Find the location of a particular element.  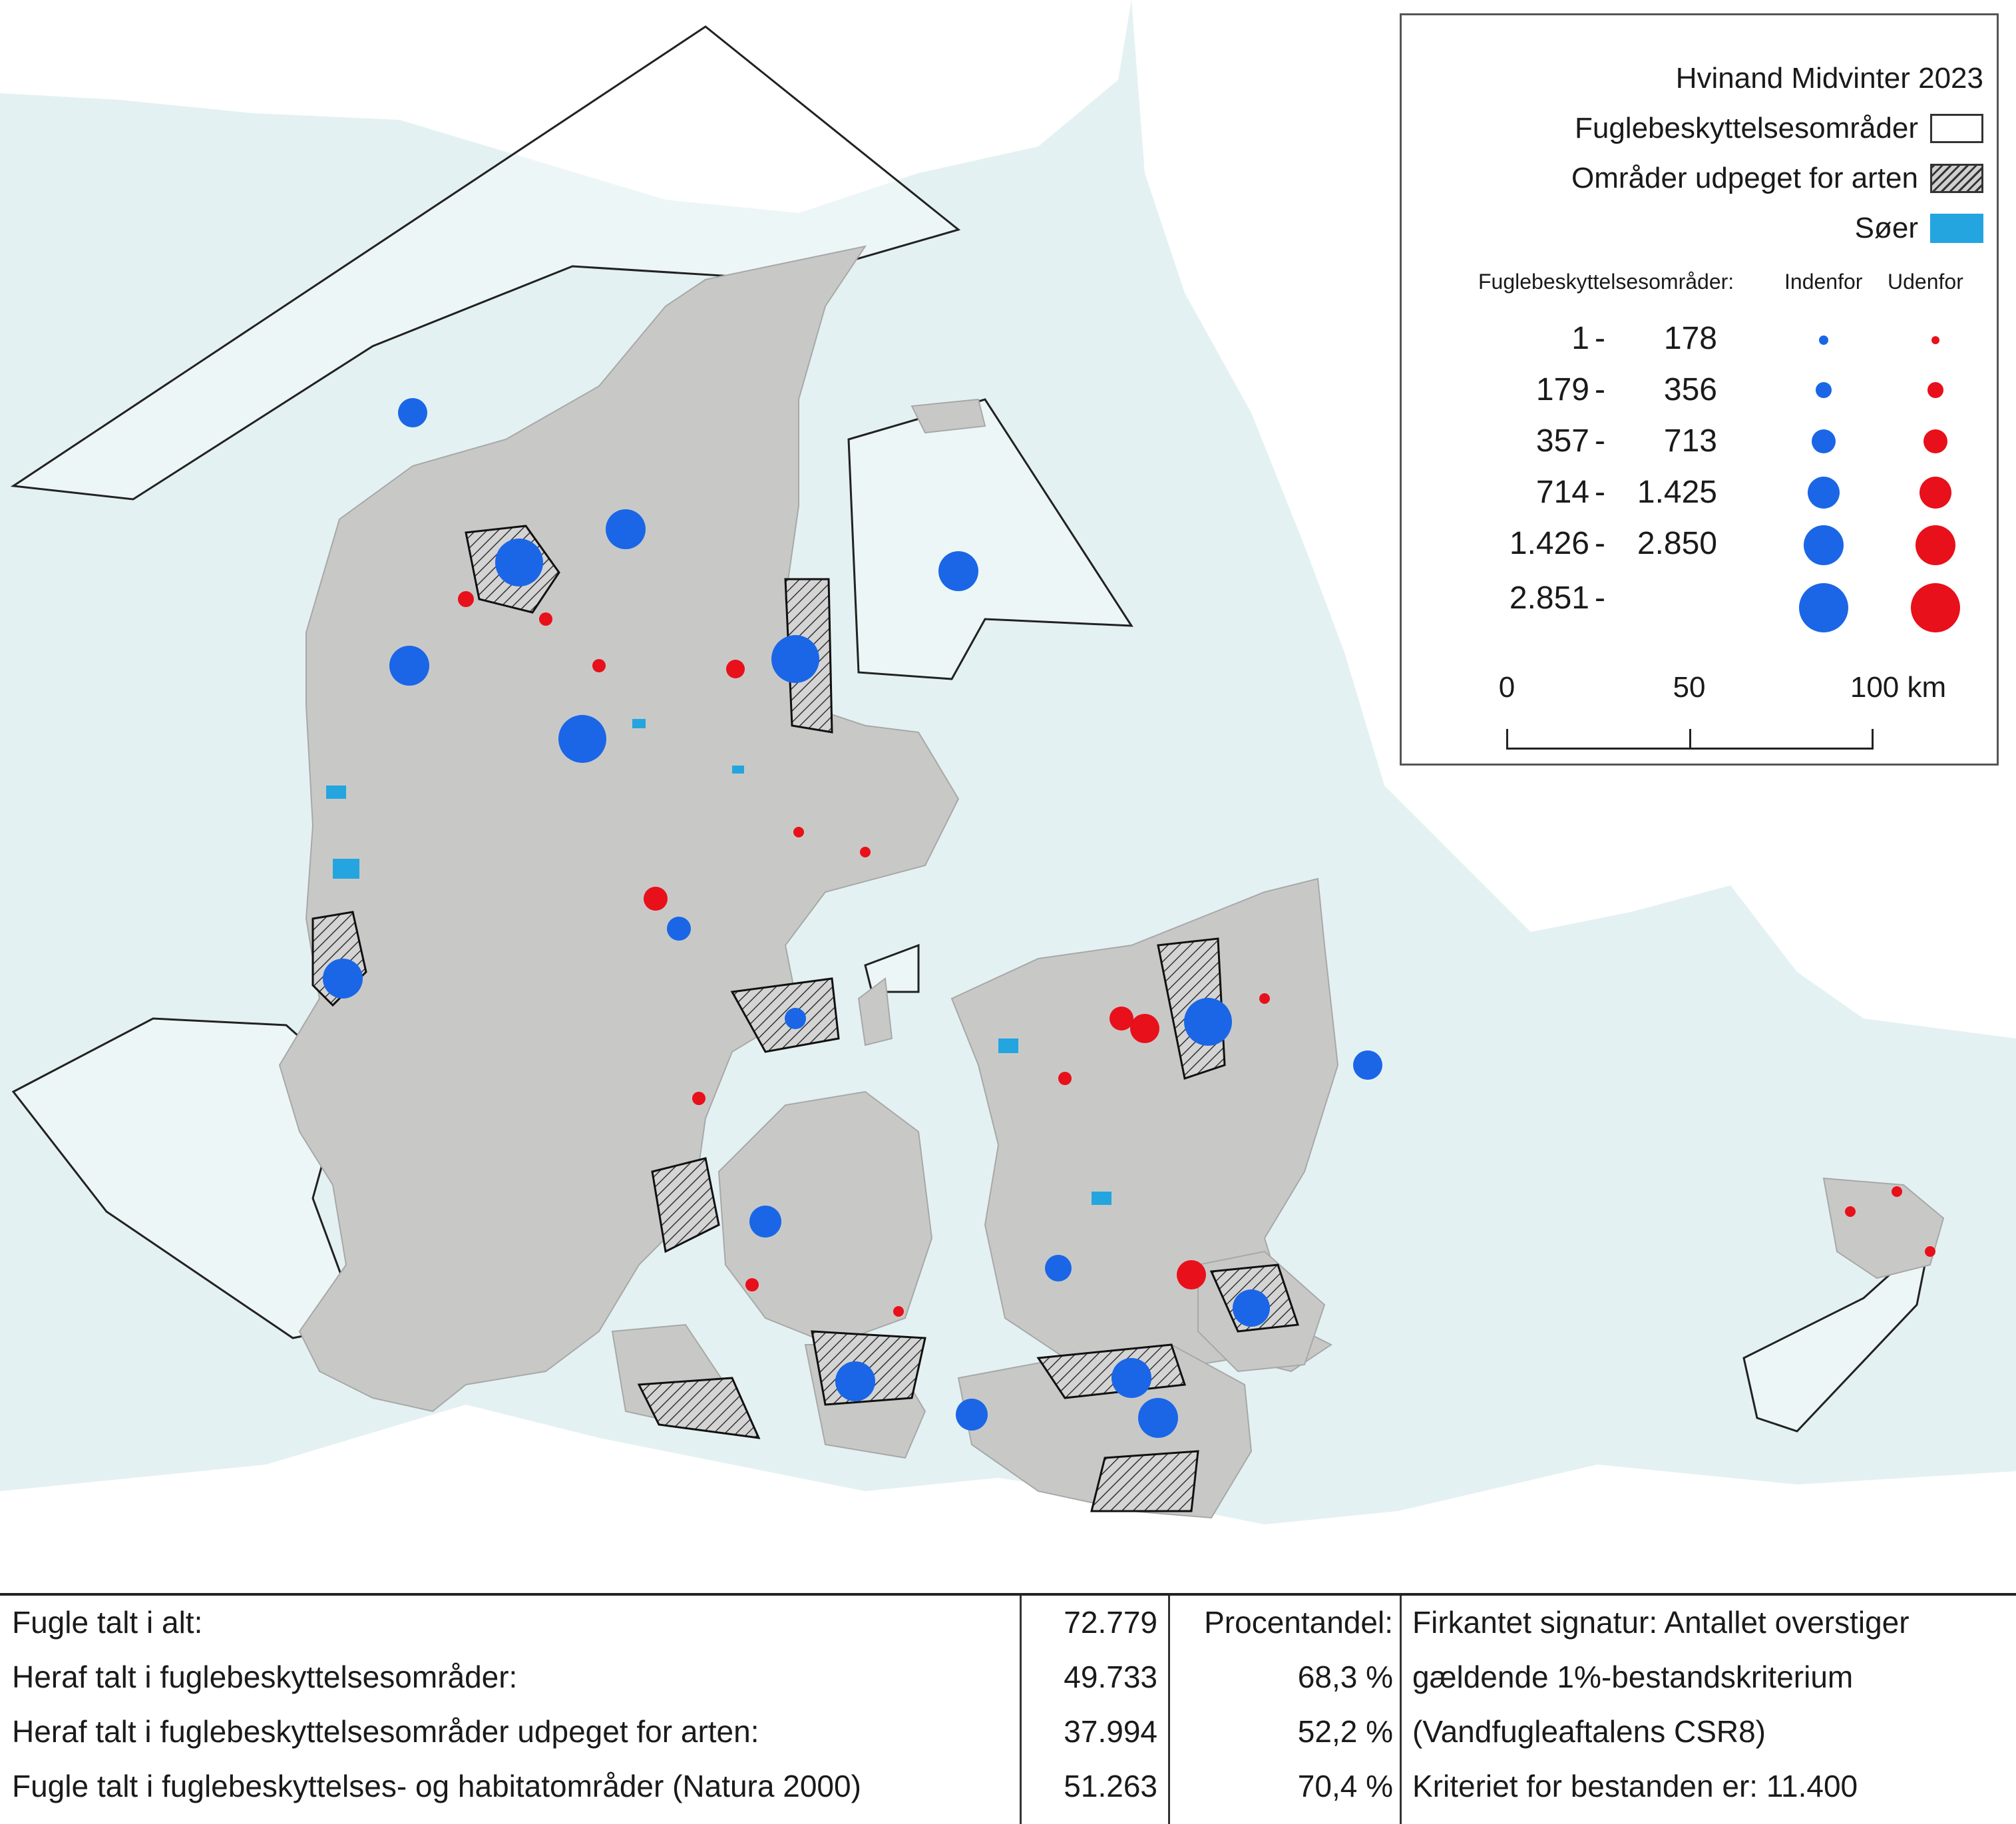

legend-item-label: Søer is located at coordinates (1886, 228).